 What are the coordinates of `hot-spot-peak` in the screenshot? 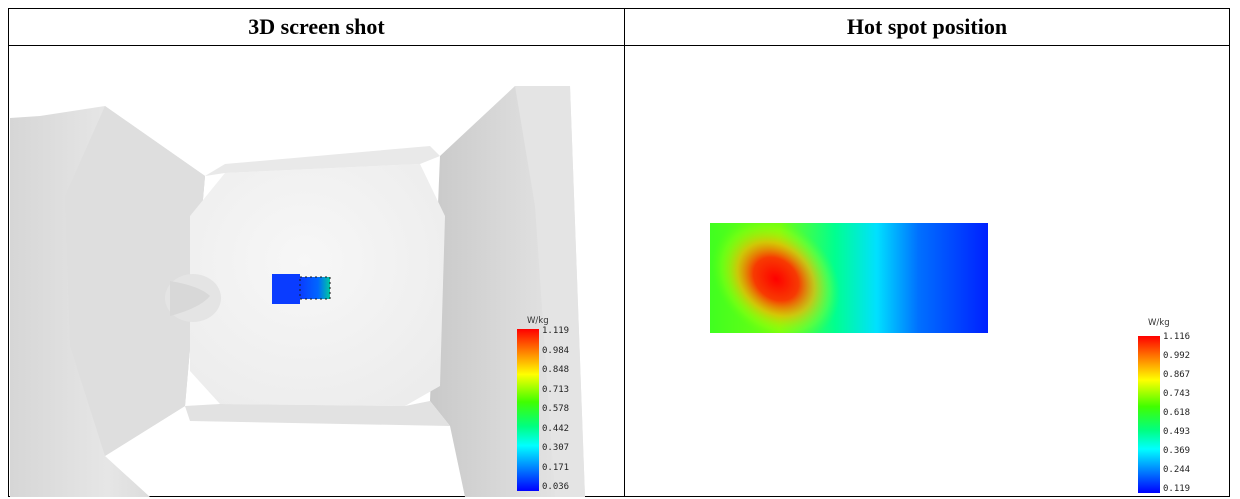 It's located at (776, 278).